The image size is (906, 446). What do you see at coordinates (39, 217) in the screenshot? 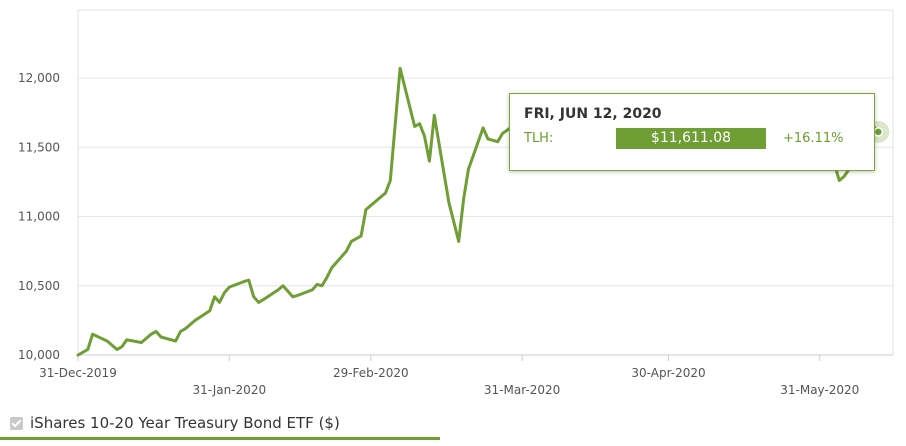
I see `y-tick-label: 11,000` at bounding box center [39, 217].